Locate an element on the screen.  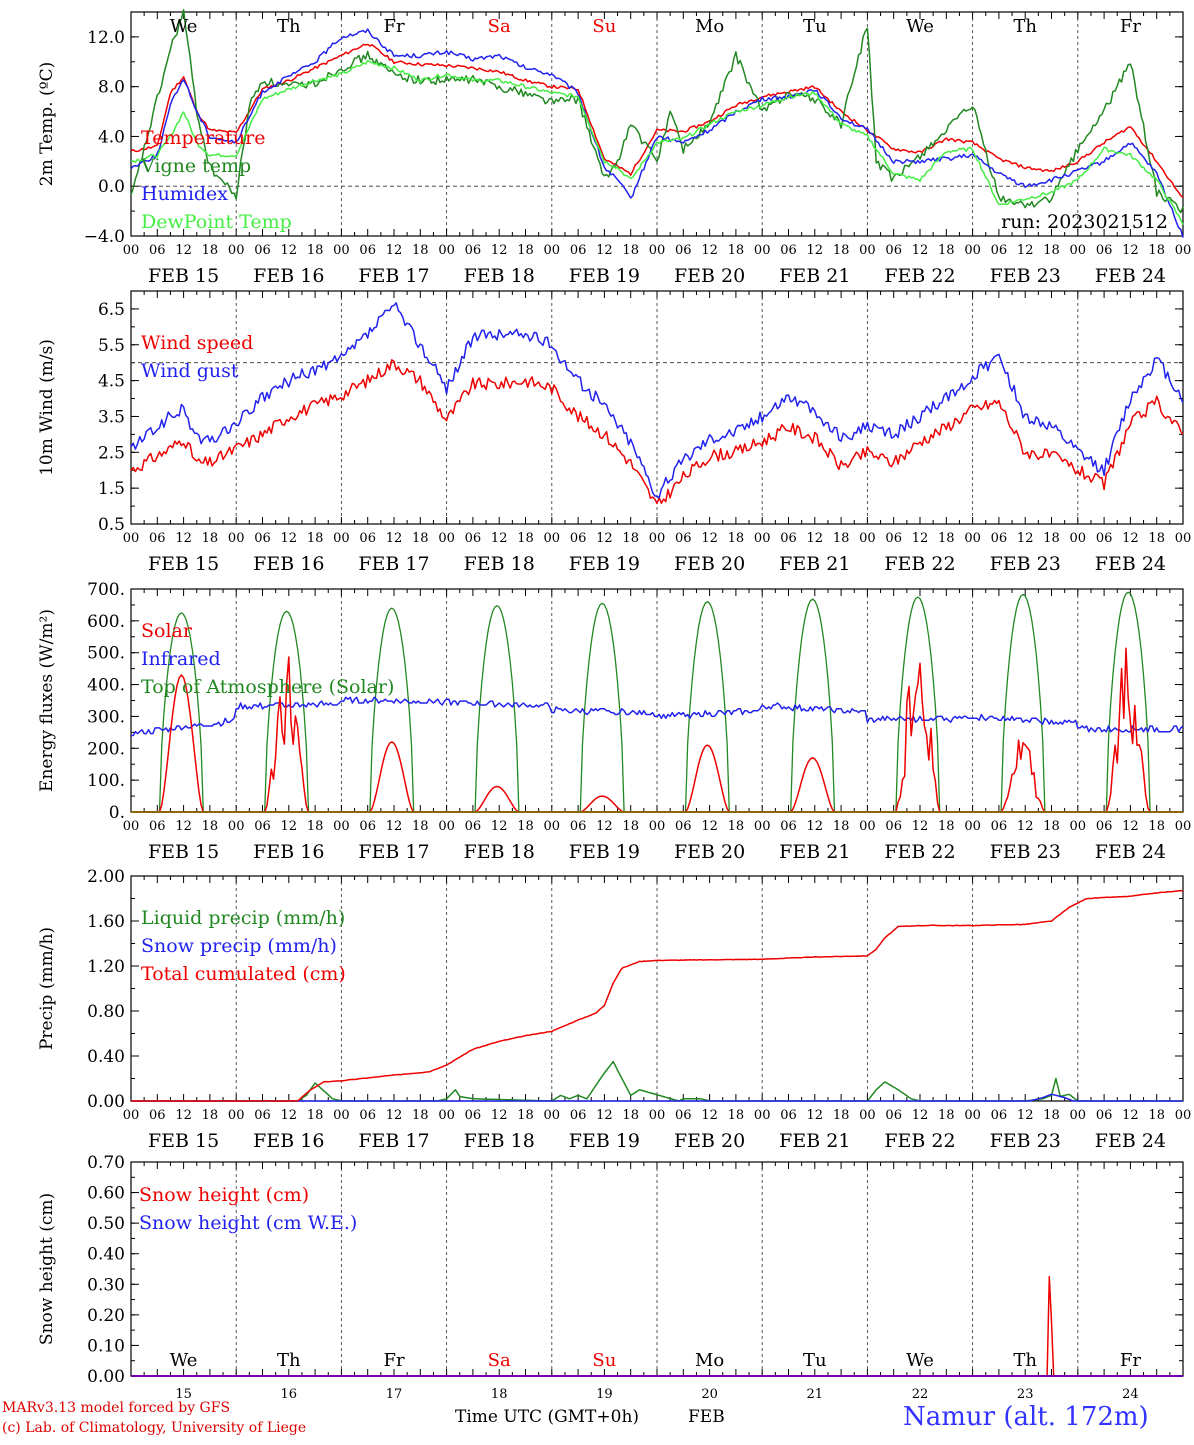
legend-entry: Temperature is located at coordinates (203, 138).